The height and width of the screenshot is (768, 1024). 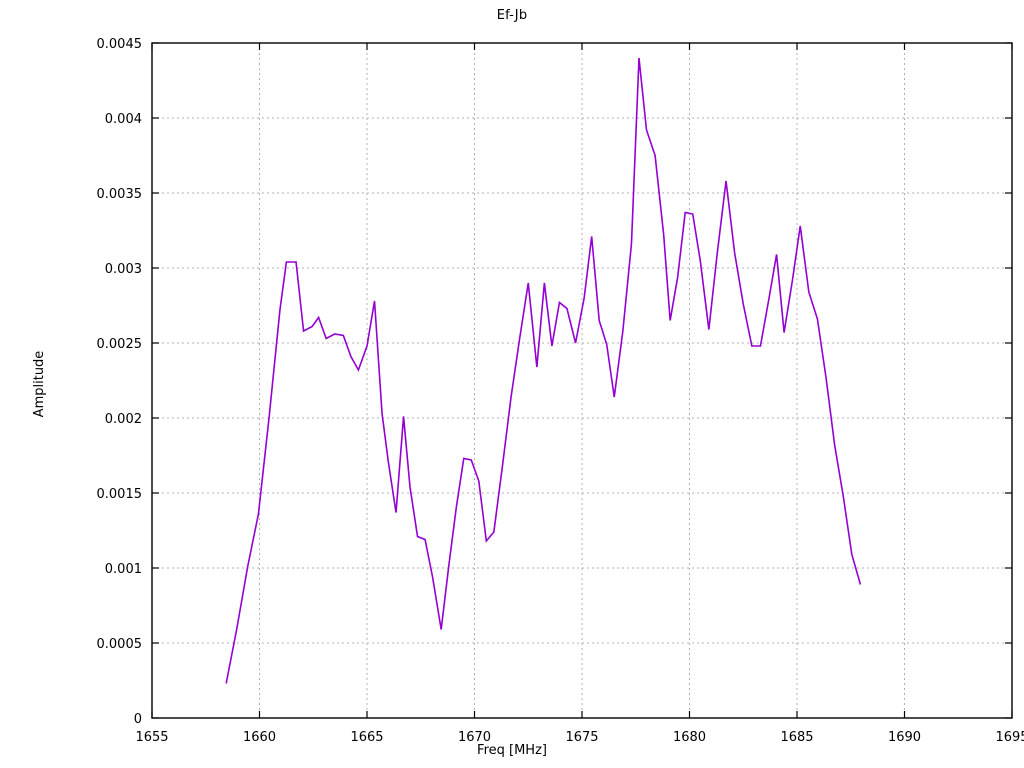 I want to click on y-tick-label: 0, so click(x=138, y=719).